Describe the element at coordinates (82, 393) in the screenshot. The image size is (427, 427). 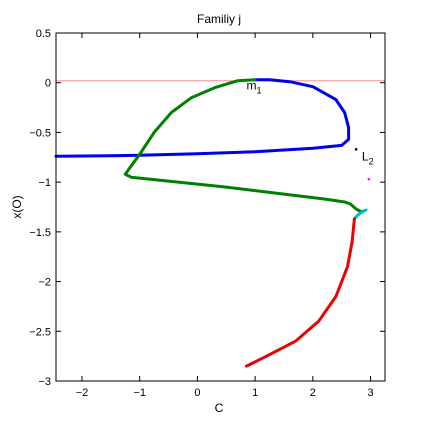
I see `x-tick-label: −2` at that location.